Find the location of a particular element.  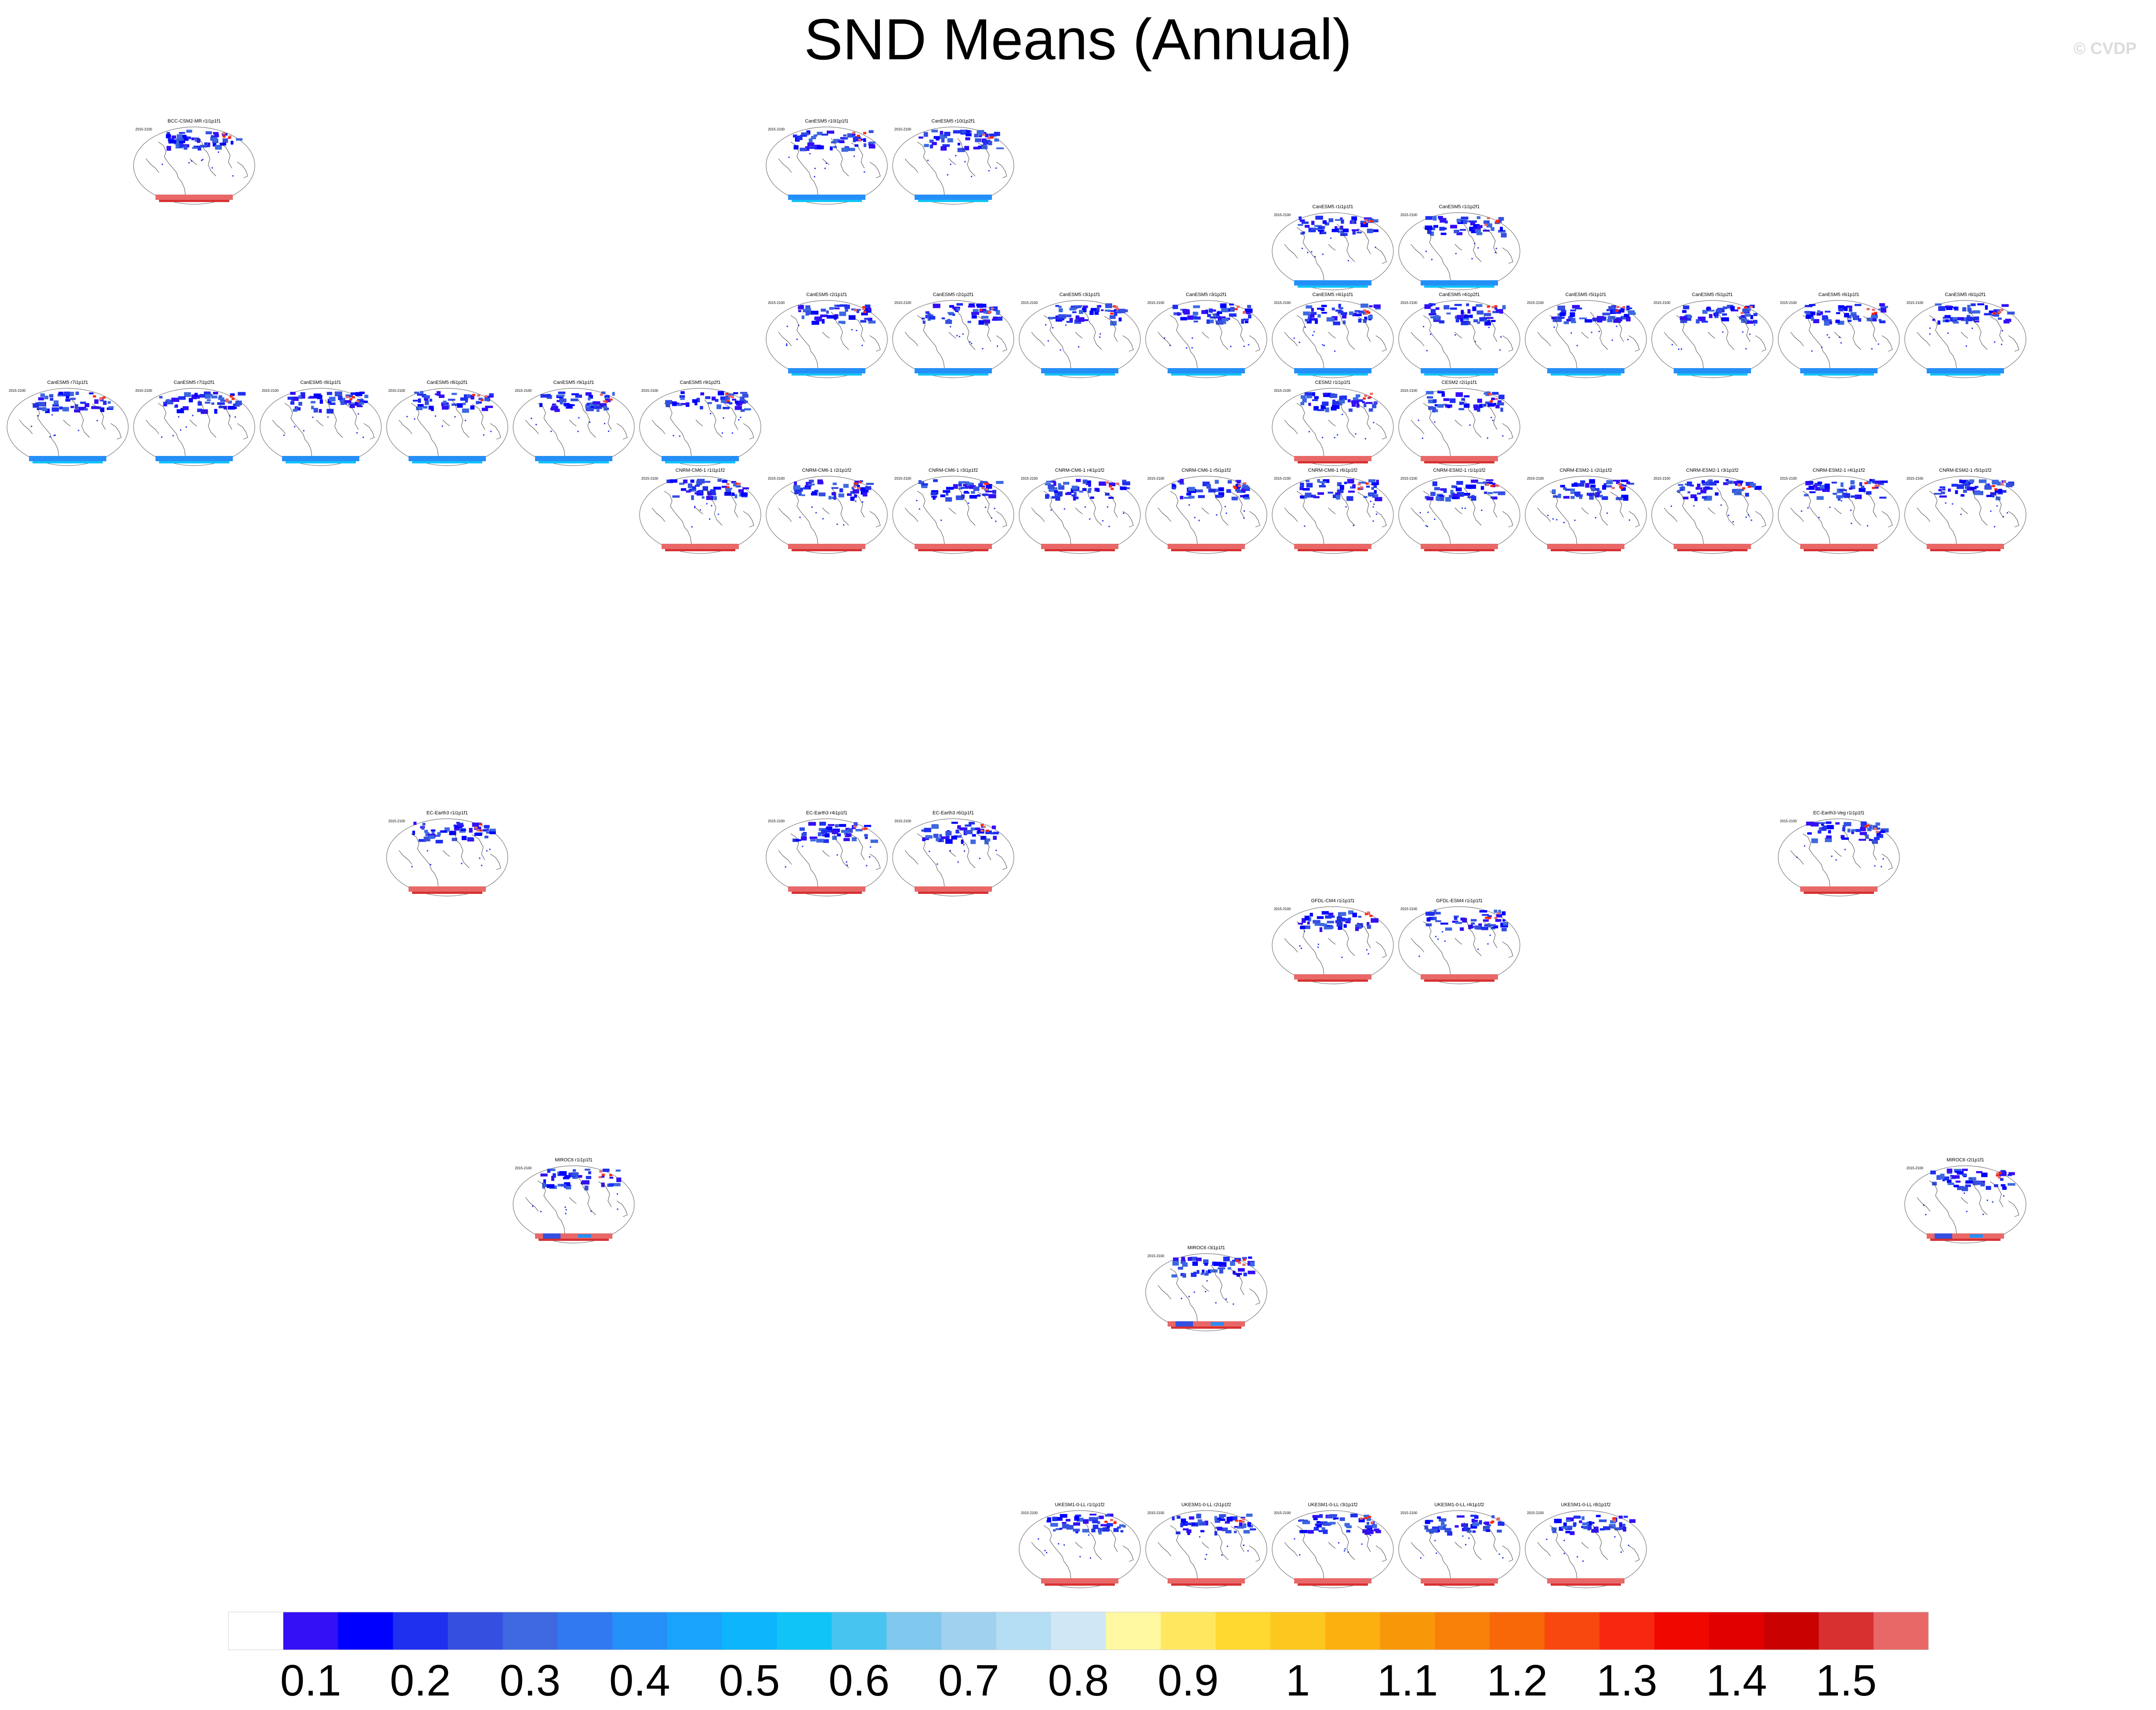

panel-title: CanESM5 r1i1p2f1 is located at coordinates (1459, 207).